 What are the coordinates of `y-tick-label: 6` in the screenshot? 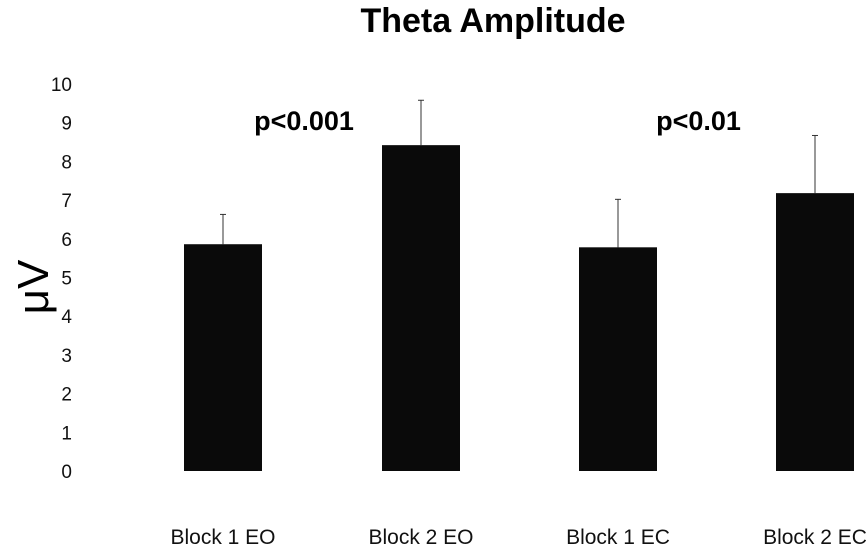 It's located at (66, 240).